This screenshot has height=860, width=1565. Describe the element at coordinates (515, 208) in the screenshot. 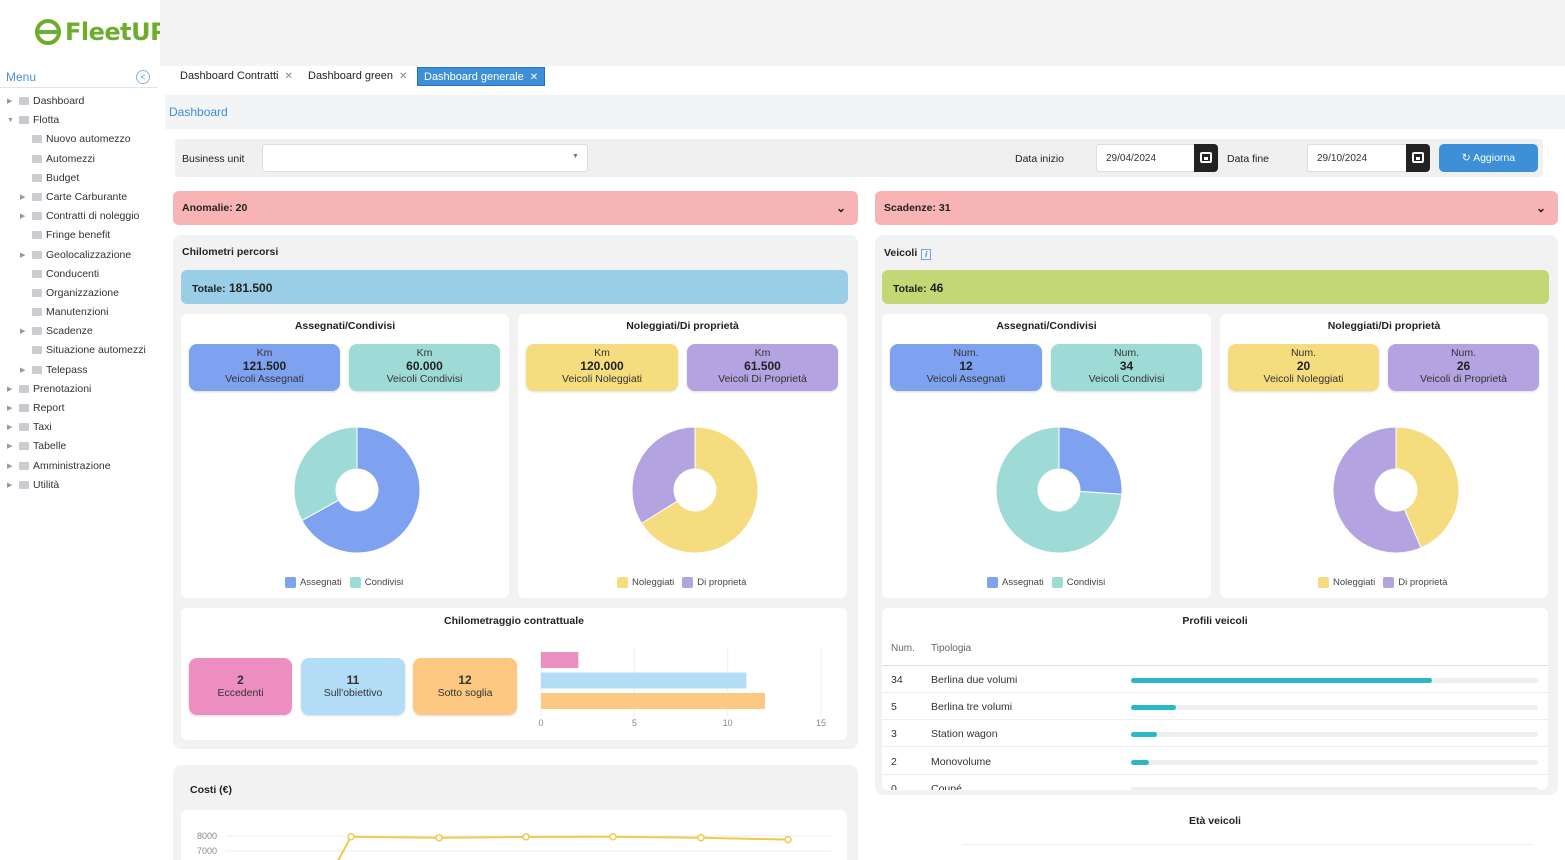

I see `anomalie-accordion: Anomalie: 20 ⌄` at that location.